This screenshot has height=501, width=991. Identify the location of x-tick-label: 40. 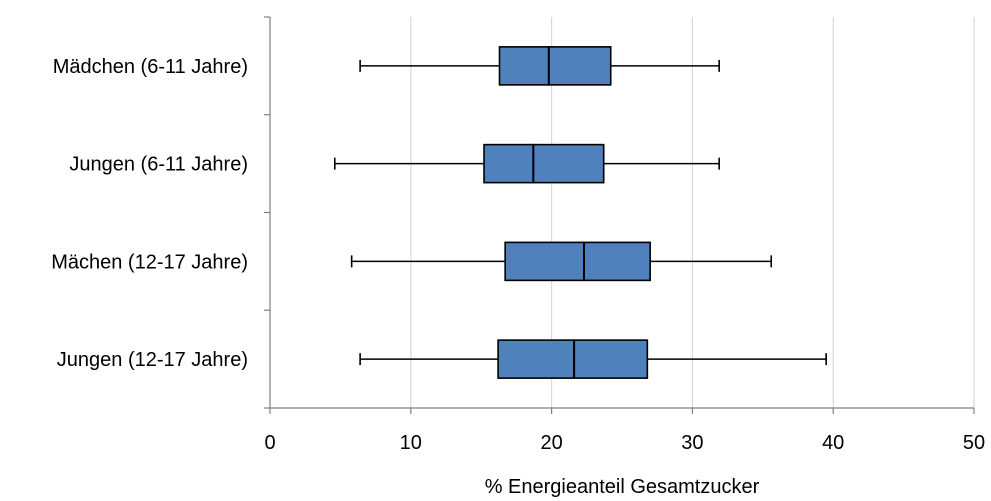
(833, 443).